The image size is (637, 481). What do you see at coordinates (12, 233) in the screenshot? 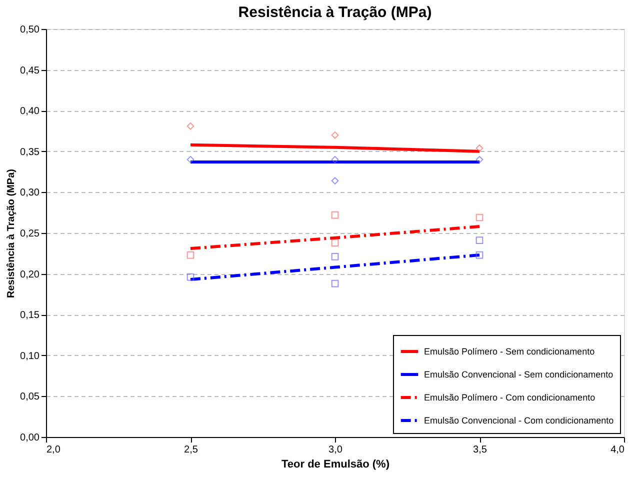
I see `y-axis-title: Resistência à Tração (MPa)` at bounding box center [12, 233].